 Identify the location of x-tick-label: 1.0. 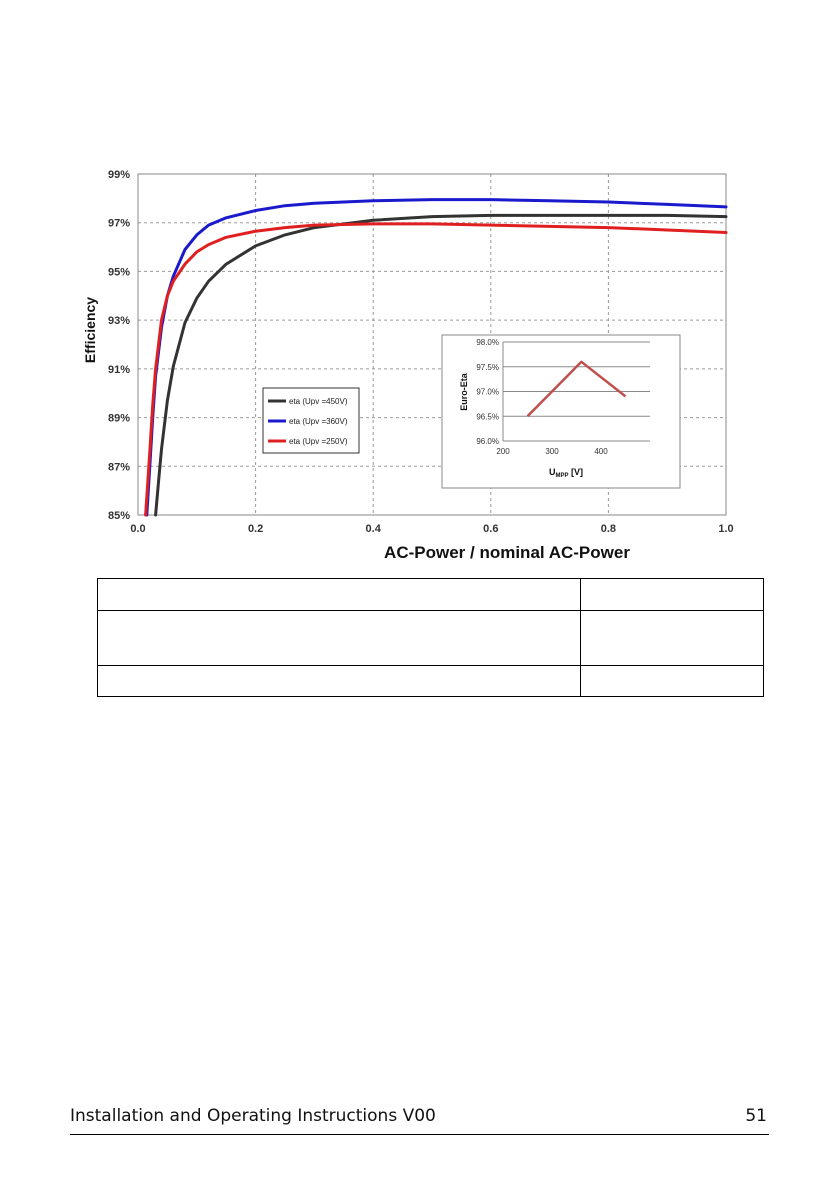
(725, 529).